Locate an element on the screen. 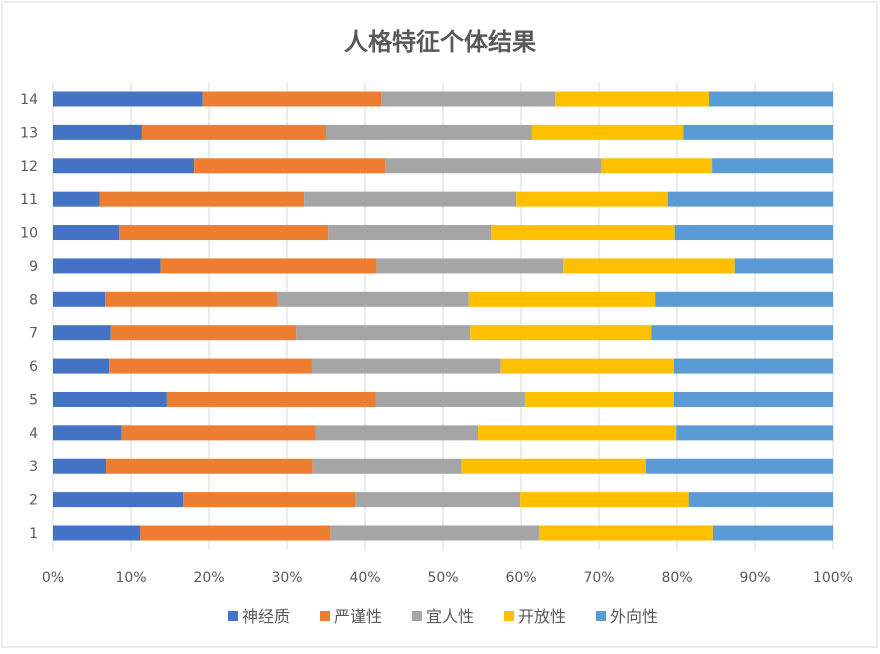  y-tick-label: 1 is located at coordinates (33, 534).